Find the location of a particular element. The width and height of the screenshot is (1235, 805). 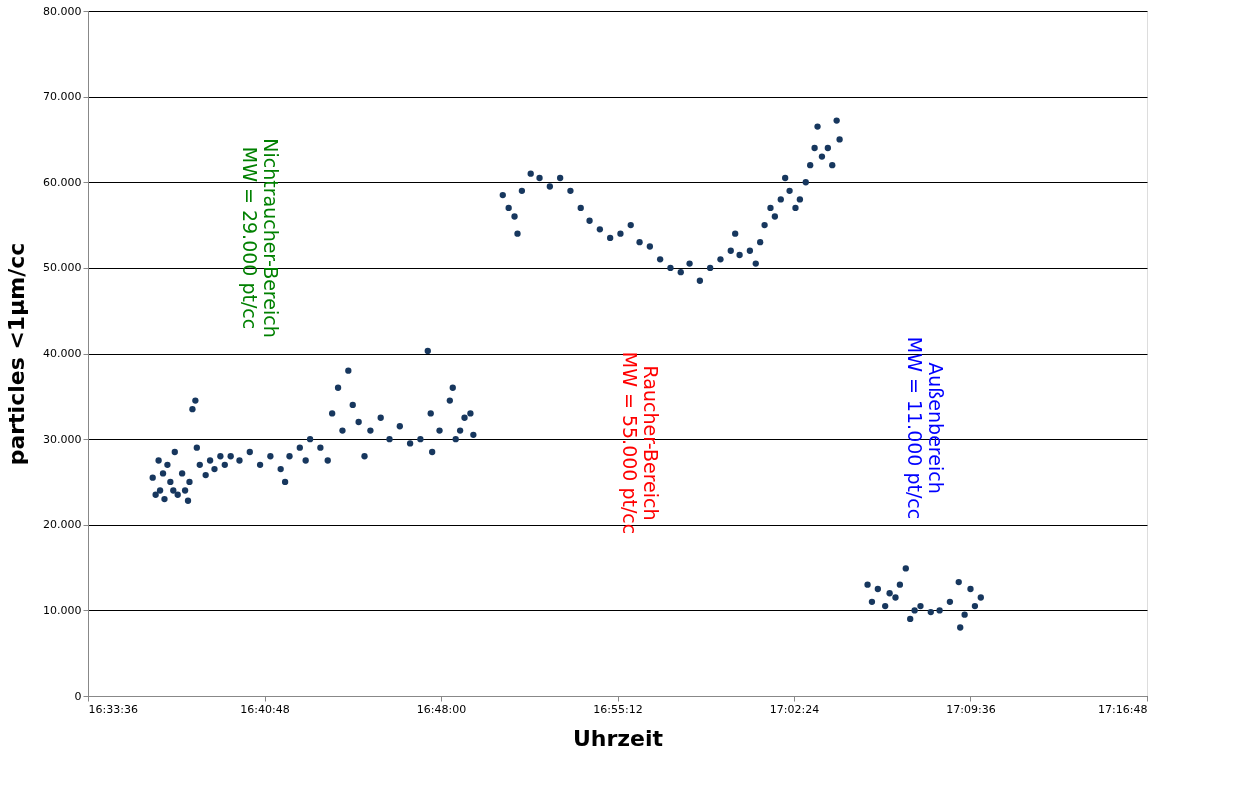

y-tick-label: 40.000 is located at coordinates (62, 353).